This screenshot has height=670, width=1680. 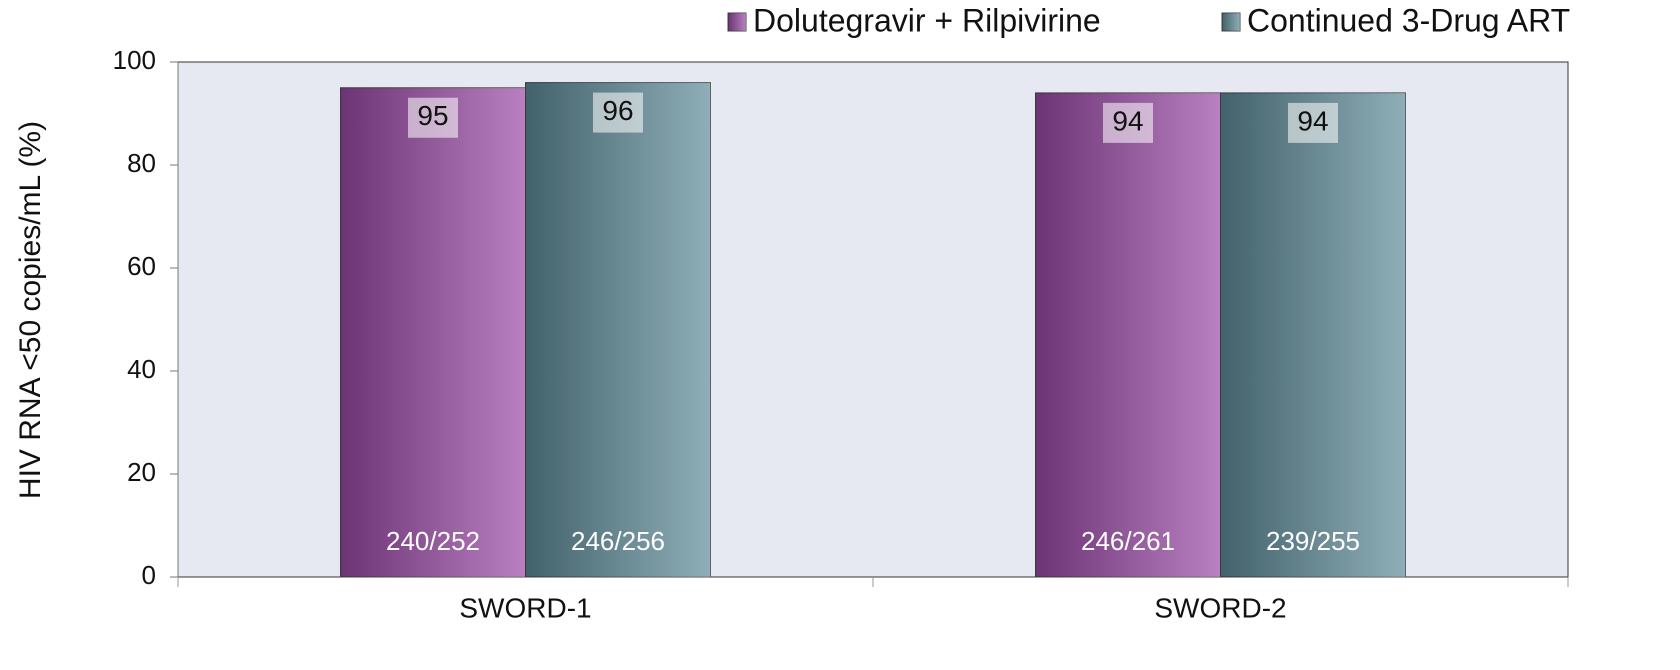 What do you see at coordinates (1220, 607) in the screenshot?
I see `x-tick-label: SWORD-2` at bounding box center [1220, 607].